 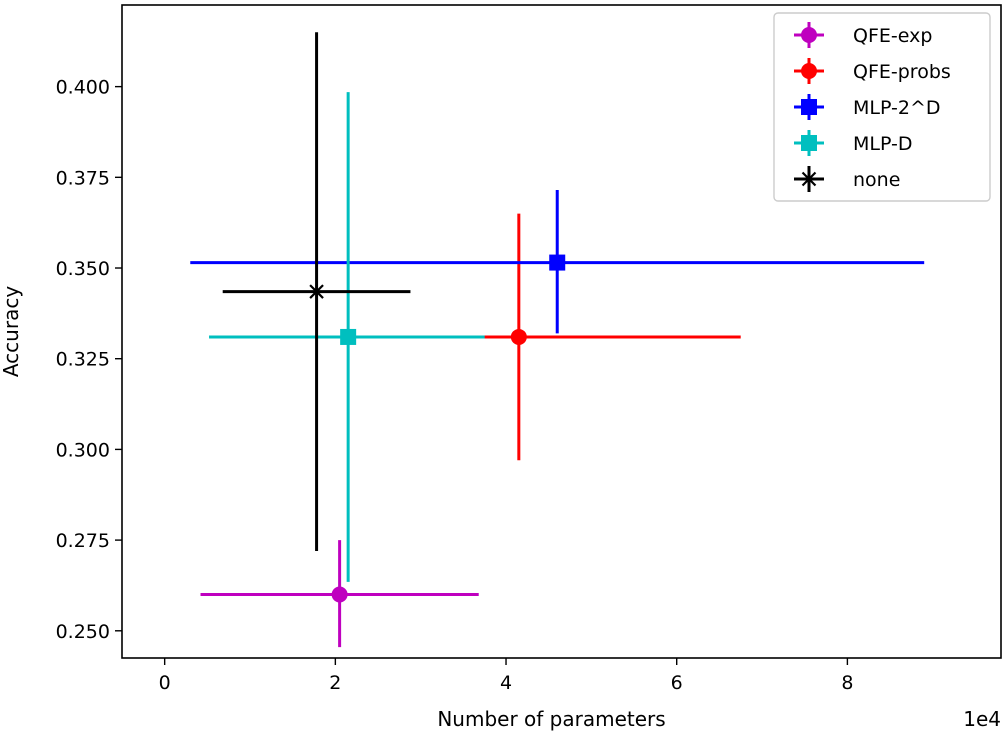 What do you see at coordinates (83, 269) in the screenshot?
I see `y-tick-label: 0.350` at bounding box center [83, 269].